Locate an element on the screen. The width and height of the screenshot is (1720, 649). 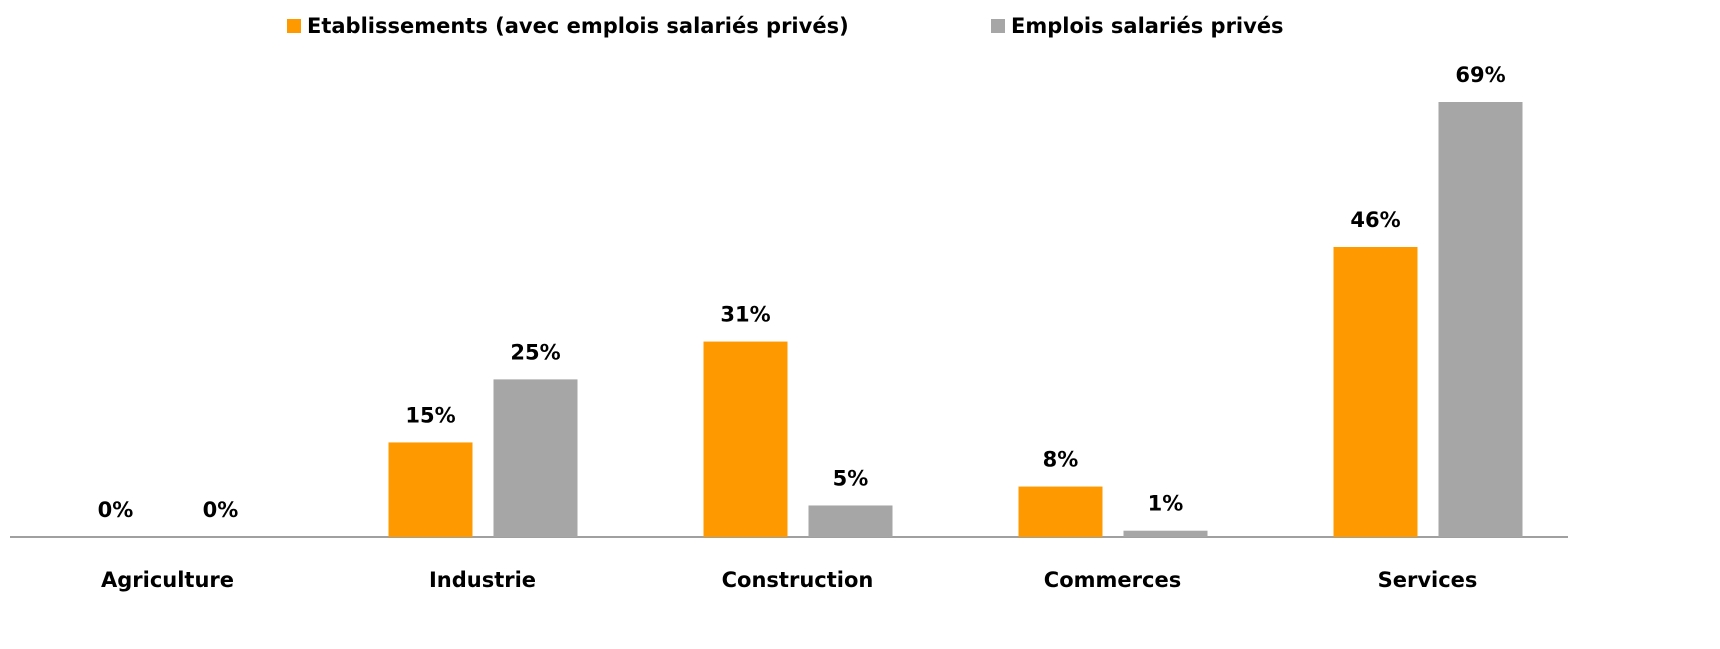
x-tick-label: Construction is located at coordinates (798, 580).